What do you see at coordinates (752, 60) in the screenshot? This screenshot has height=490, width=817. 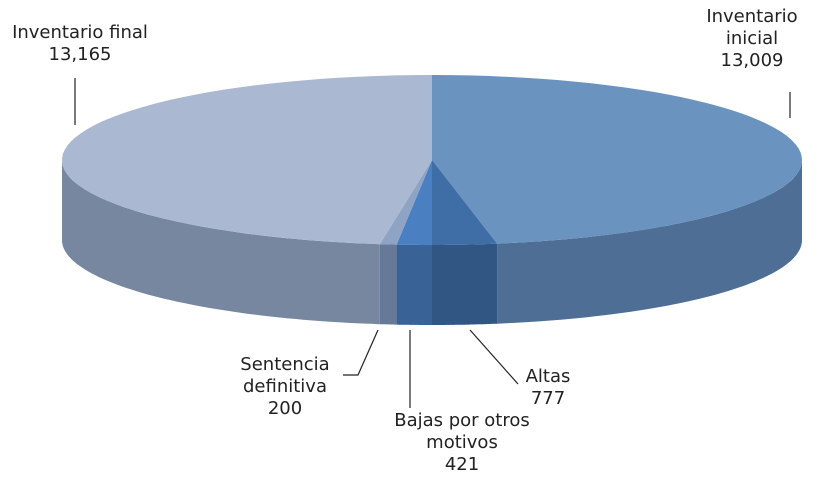 I see `value-label: 13,009` at bounding box center [752, 60].